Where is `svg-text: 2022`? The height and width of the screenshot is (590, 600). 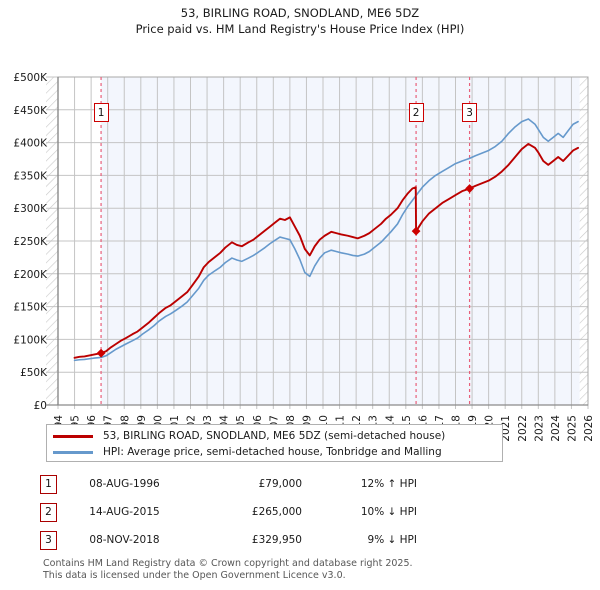
svg-text: 2022 is located at coordinates (523, 428).